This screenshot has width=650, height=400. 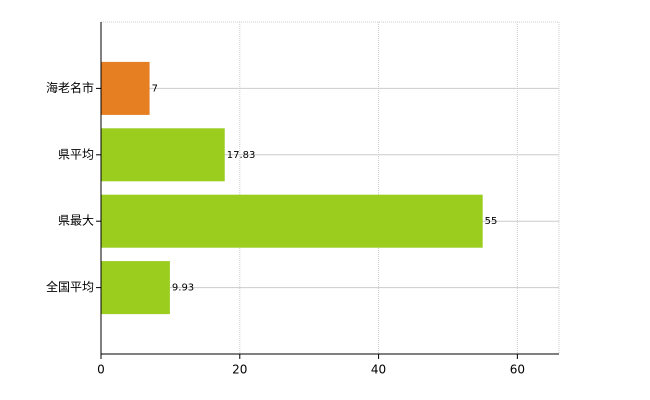 What do you see at coordinates (70, 87) in the screenshot?
I see `y-tick-label: 海老名市` at bounding box center [70, 87].